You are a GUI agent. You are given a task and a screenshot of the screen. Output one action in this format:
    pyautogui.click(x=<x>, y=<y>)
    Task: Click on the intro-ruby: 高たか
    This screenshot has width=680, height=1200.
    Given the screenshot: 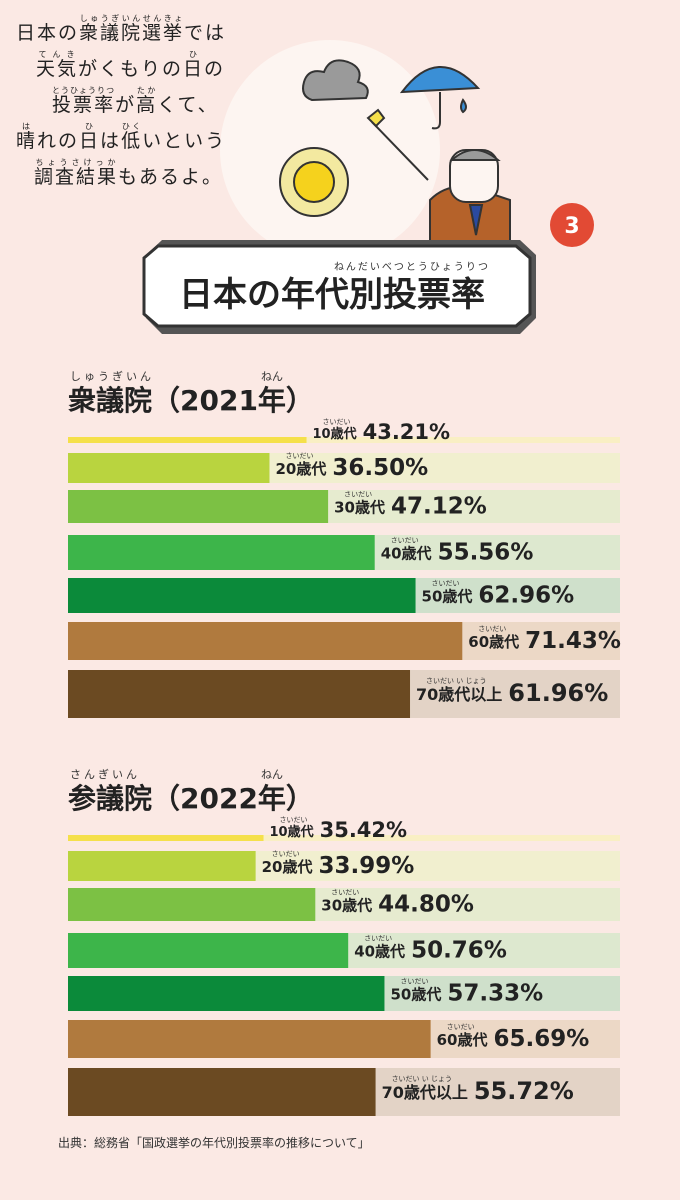 What is the action you would take?
    pyautogui.click(x=146, y=101)
    